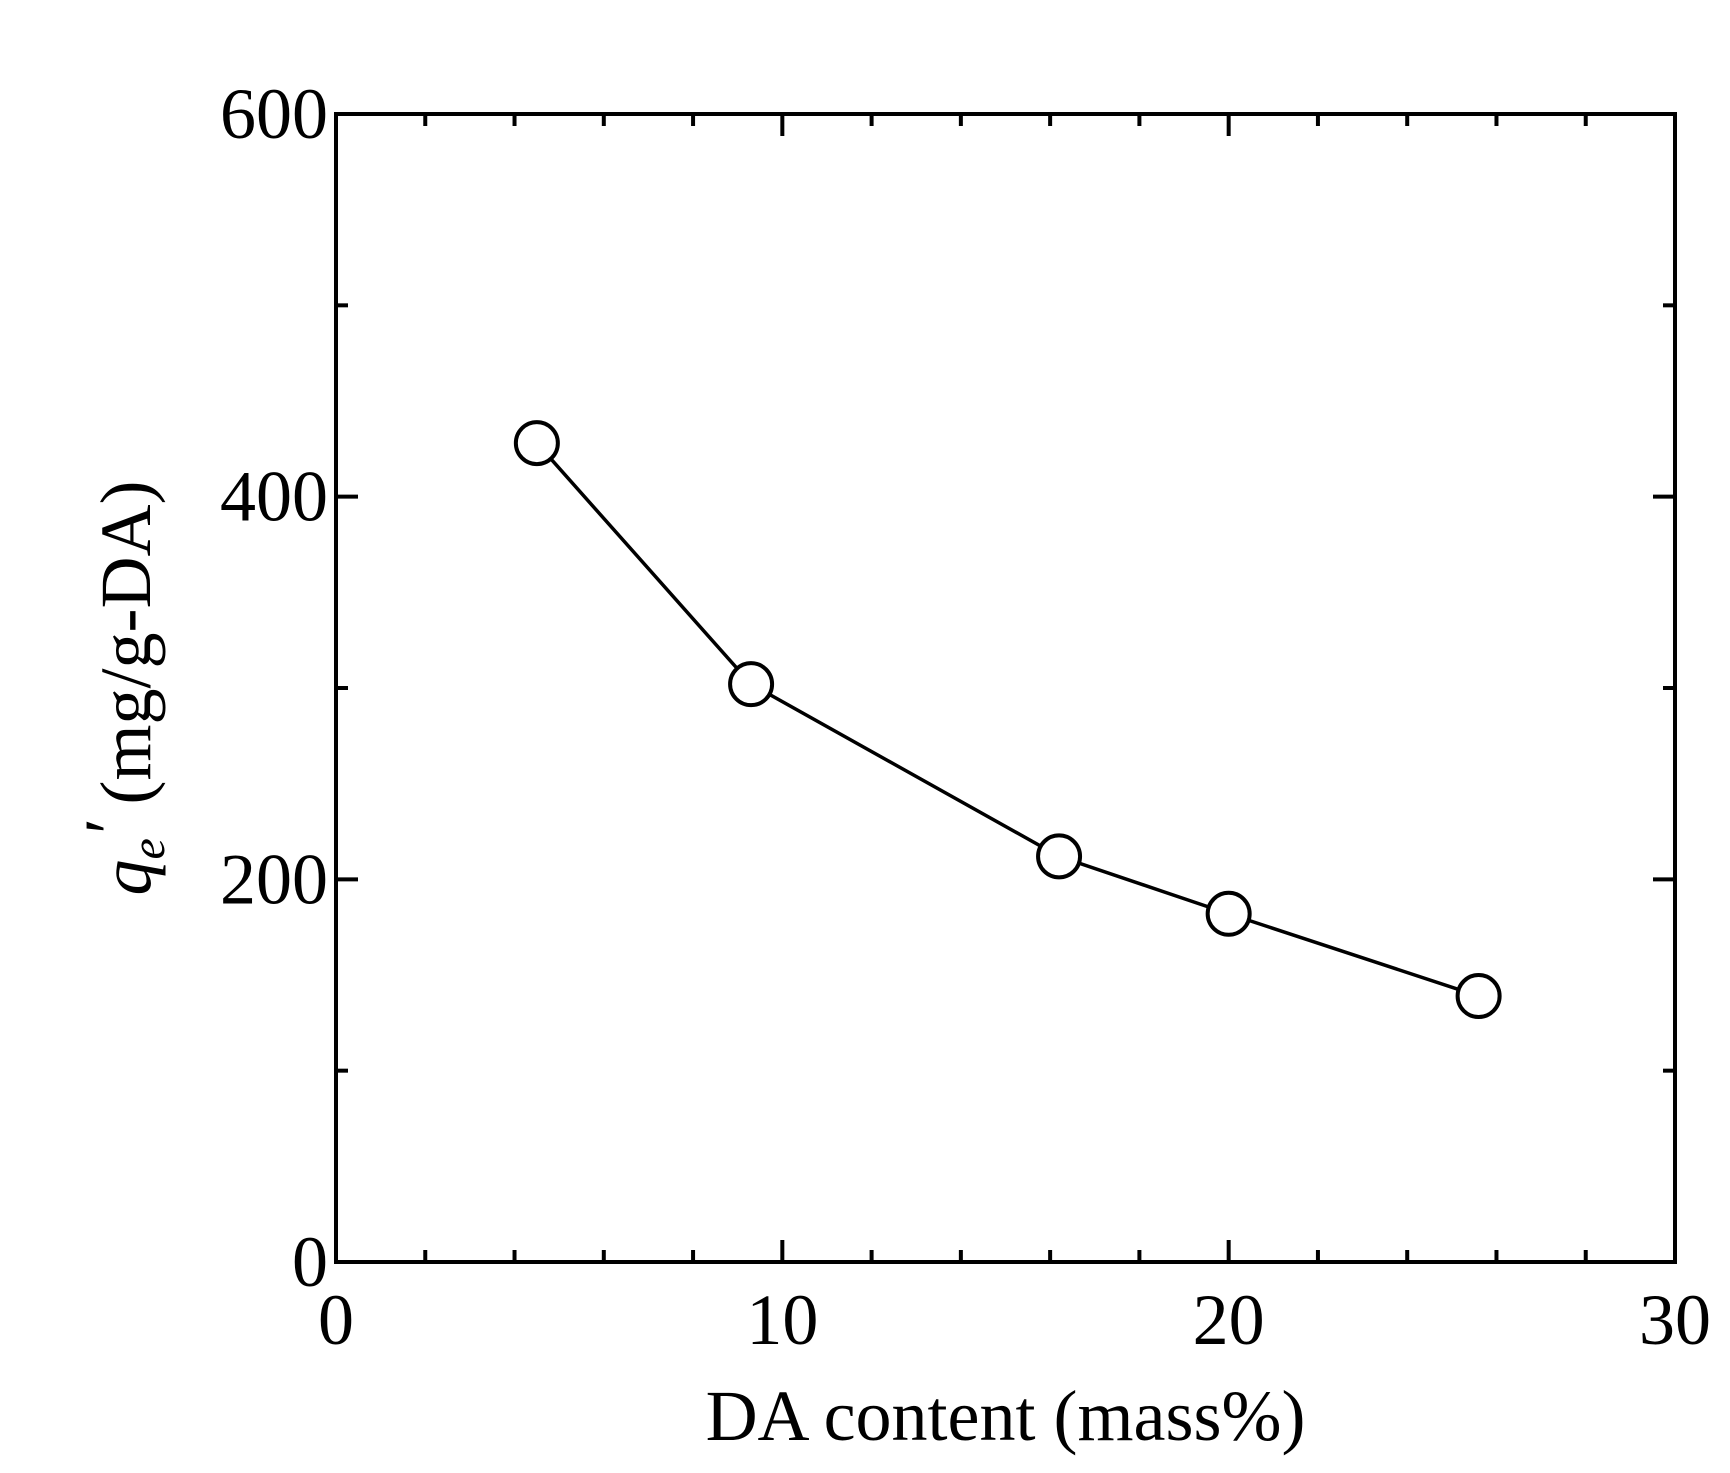 Image resolution: width=1730 pixels, height=1473 pixels. What do you see at coordinates (274, 114) in the screenshot?
I see `y-tick-label: 600` at bounding box center [274, 114].